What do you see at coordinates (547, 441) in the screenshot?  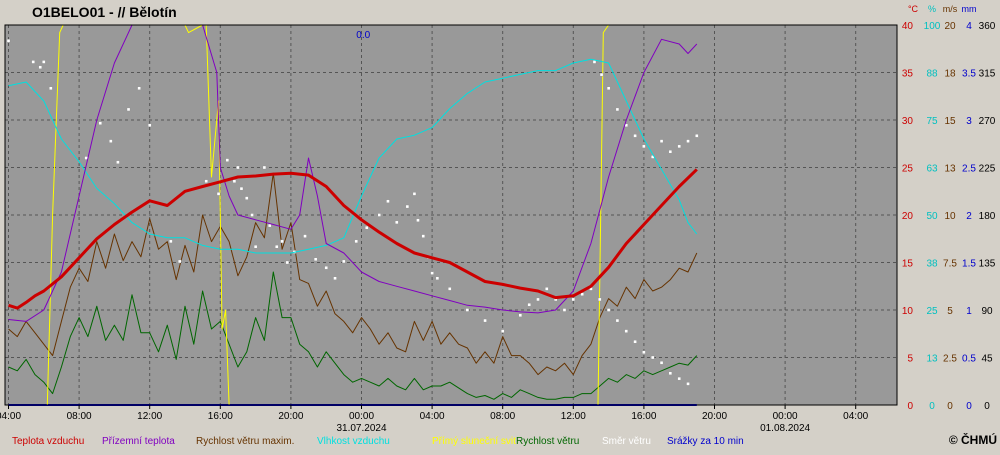 I see `legend-entry: Rychlost větru` at bounding box center [547, 441].